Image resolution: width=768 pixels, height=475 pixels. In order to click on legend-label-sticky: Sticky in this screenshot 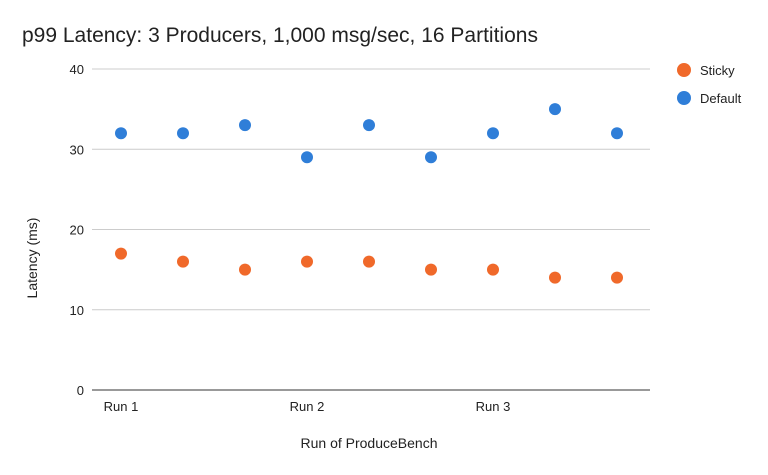, I will do `click(717, 70)`.